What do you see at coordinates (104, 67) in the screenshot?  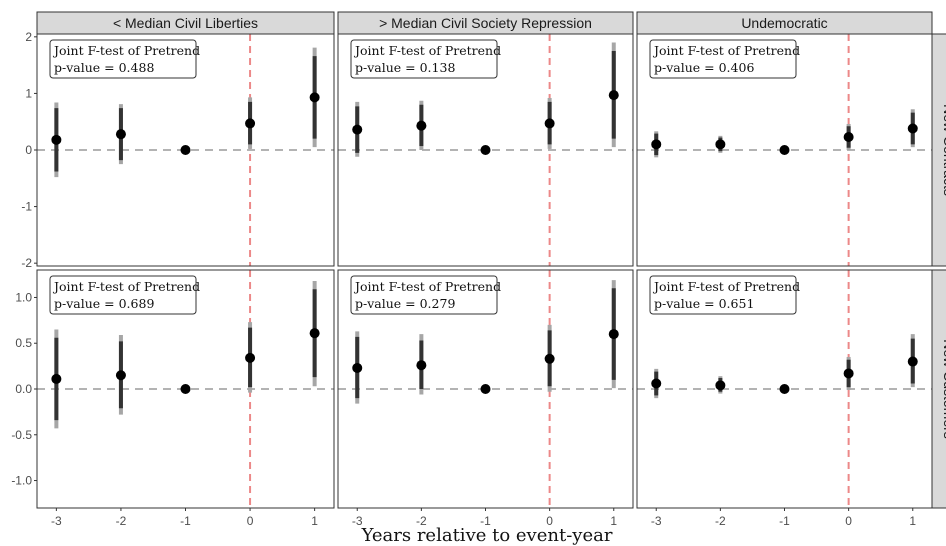 I see `test-p-value: p-value = 0.488` at bounding box center [104, 67].